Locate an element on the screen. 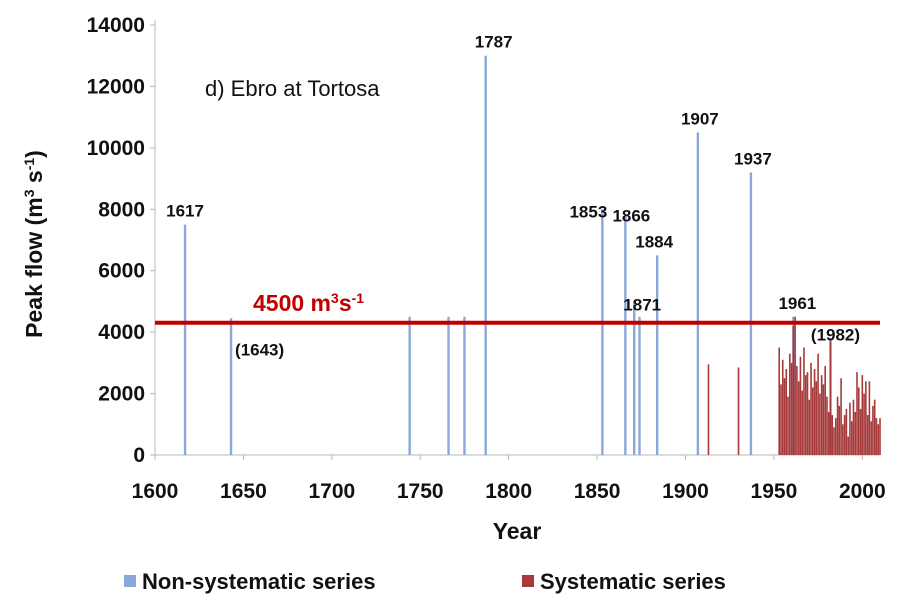  y-tick-label: 2000 is located at coordinates (121, 394).